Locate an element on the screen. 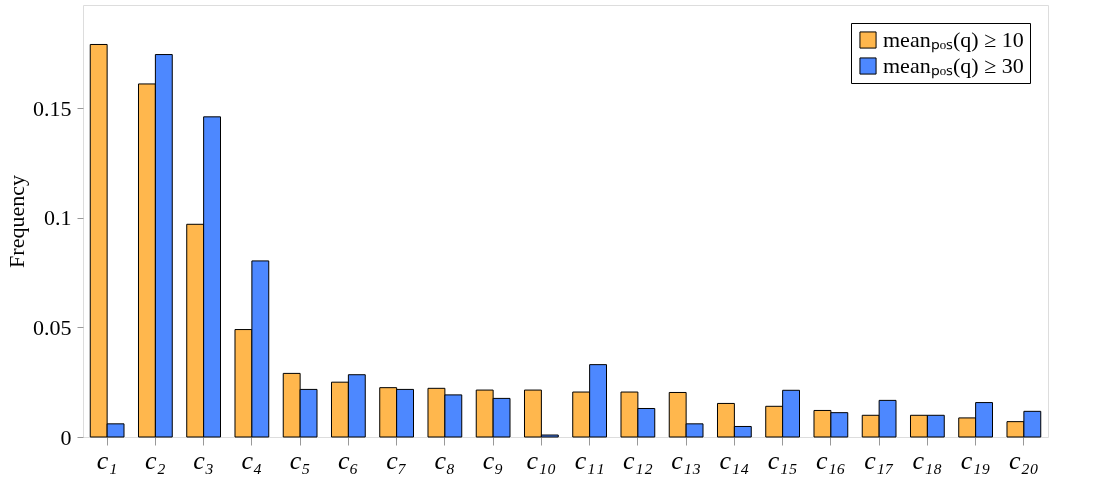 The width and height of the screenshot is (1095, 486). x-tick-label: c₁₄ is located at coordinates (734, 460).